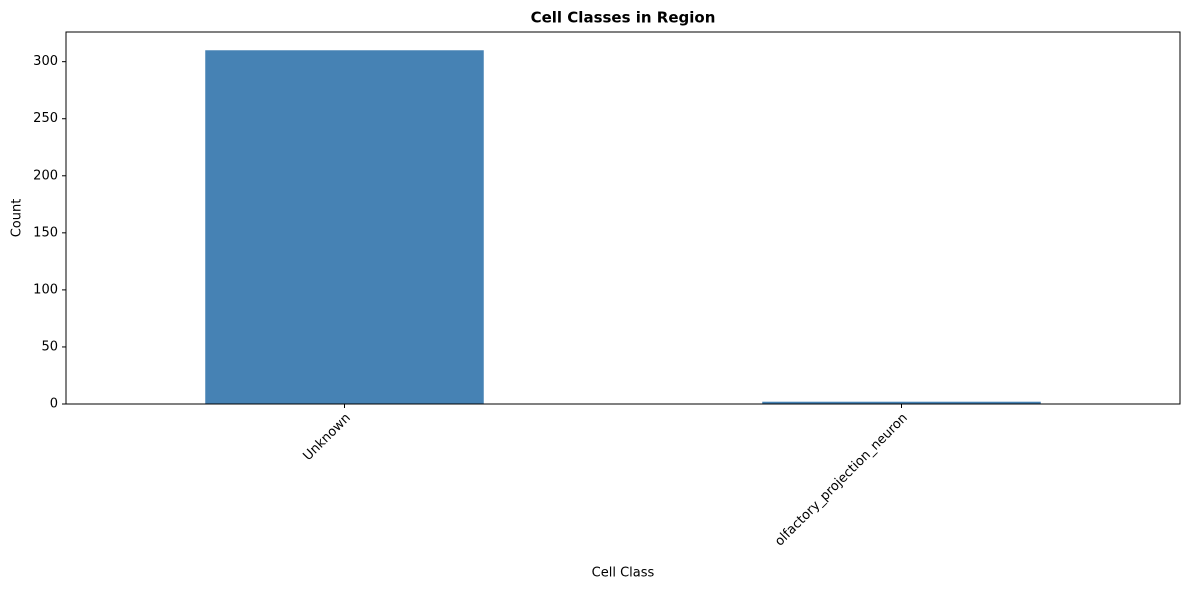 Image resolution: width=1189 pixels, height=590 pixels. I want to click on y-axis-label: Count, so click(17, 218).